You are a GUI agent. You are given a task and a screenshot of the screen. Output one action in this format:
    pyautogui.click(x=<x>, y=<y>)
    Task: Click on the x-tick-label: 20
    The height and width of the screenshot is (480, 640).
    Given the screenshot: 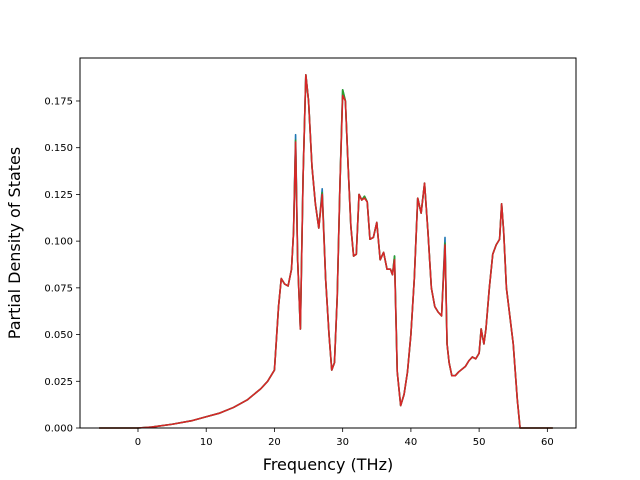 What is the action you would take?
    pyautogui.click(x=274, y=442)
    